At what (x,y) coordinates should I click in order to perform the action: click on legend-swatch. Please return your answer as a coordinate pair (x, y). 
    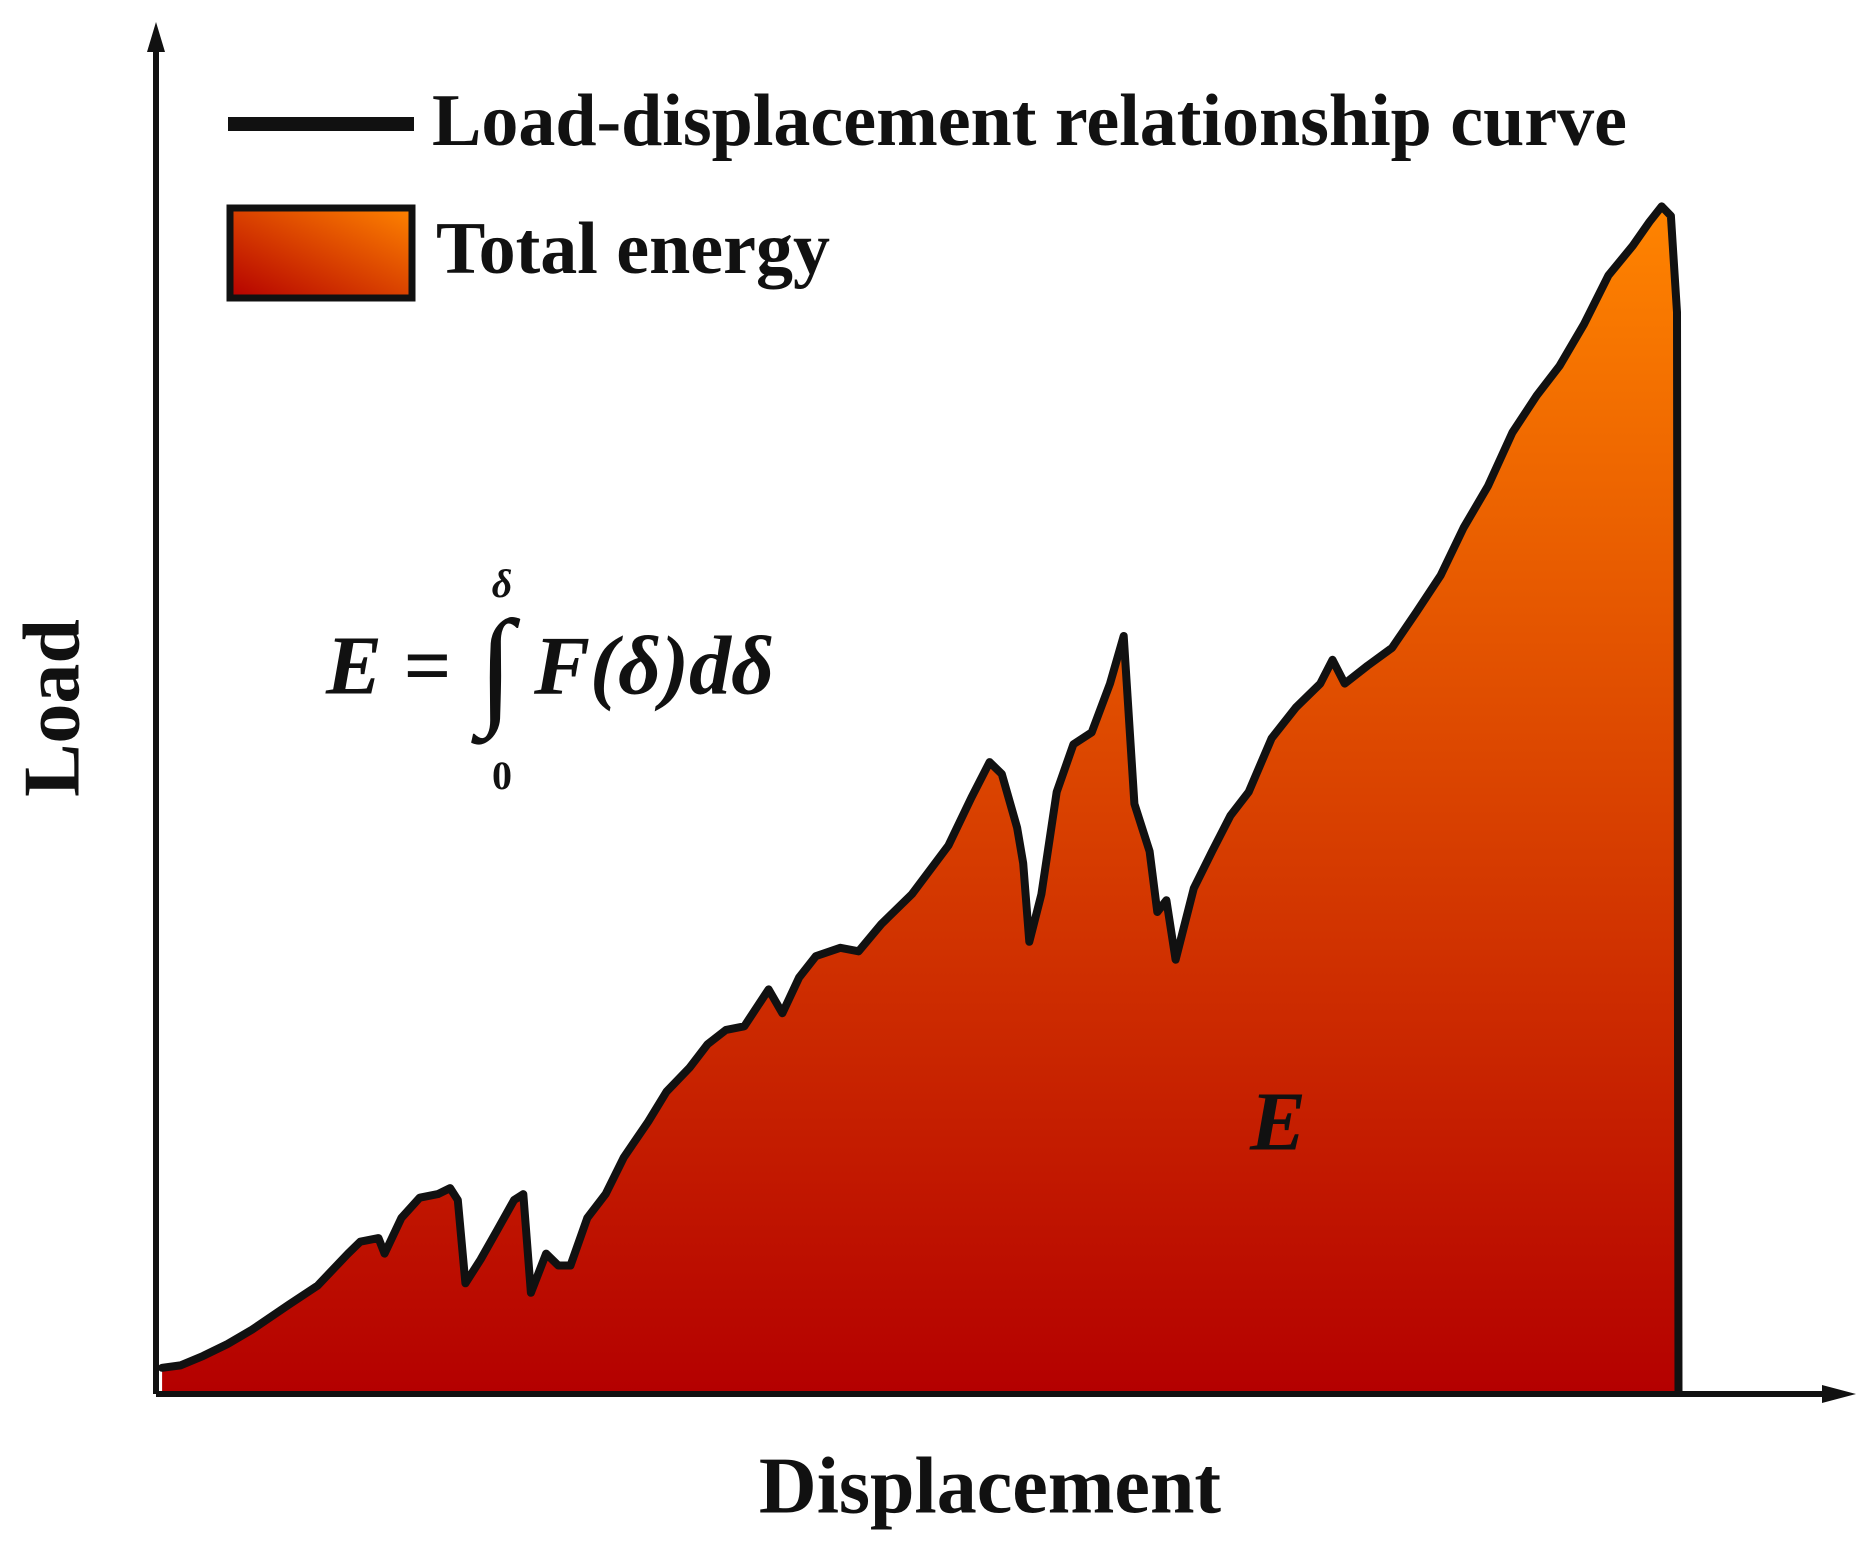
    Looking at the image, I should click on (321, 253).